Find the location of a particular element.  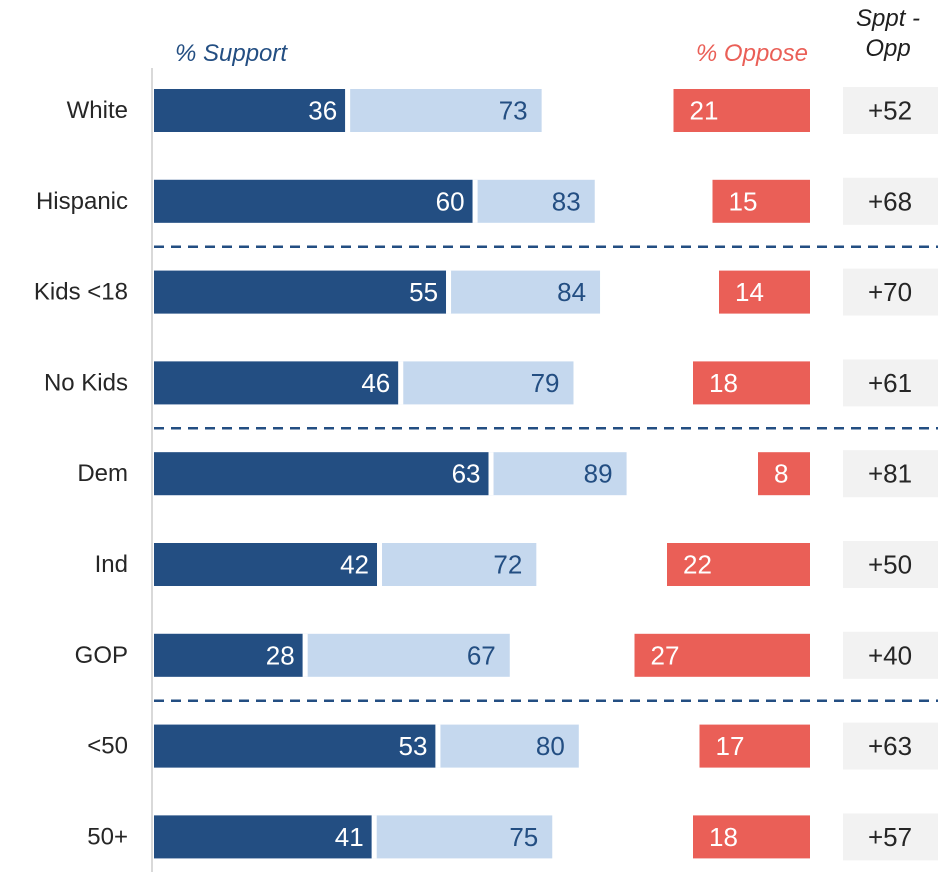

difference-value: +70 is located at coordinates (890, 292).